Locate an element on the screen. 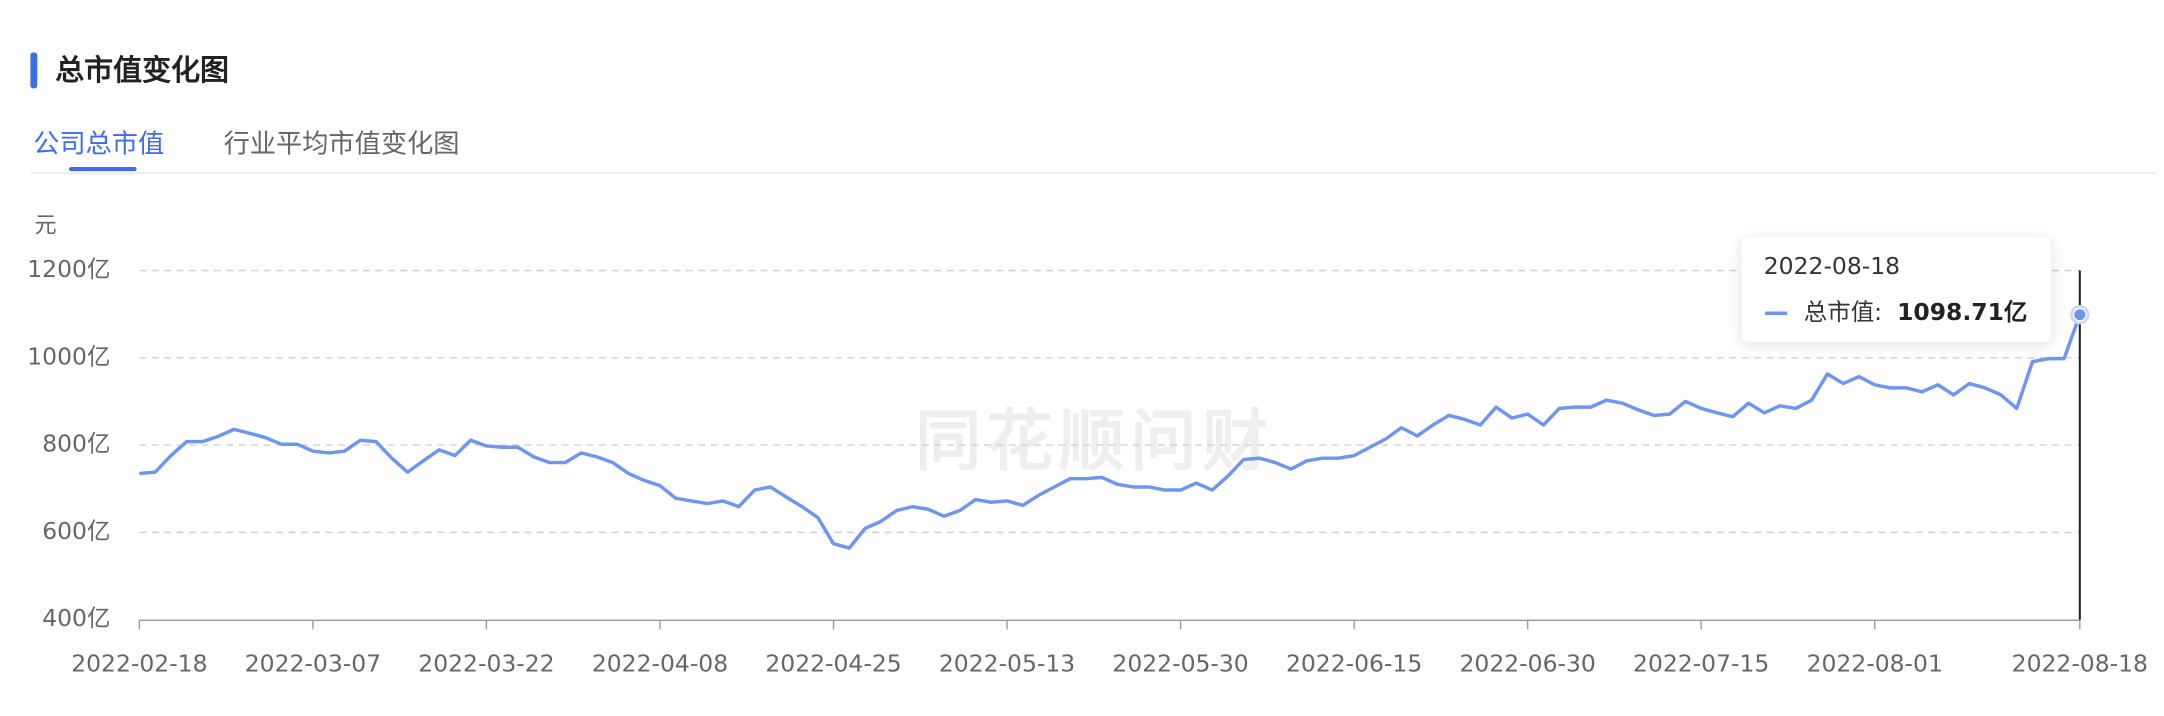 The width and height of the screenshot is (2164, 716). y-tick-label: 600亿 is located at coordinates (76, 531).